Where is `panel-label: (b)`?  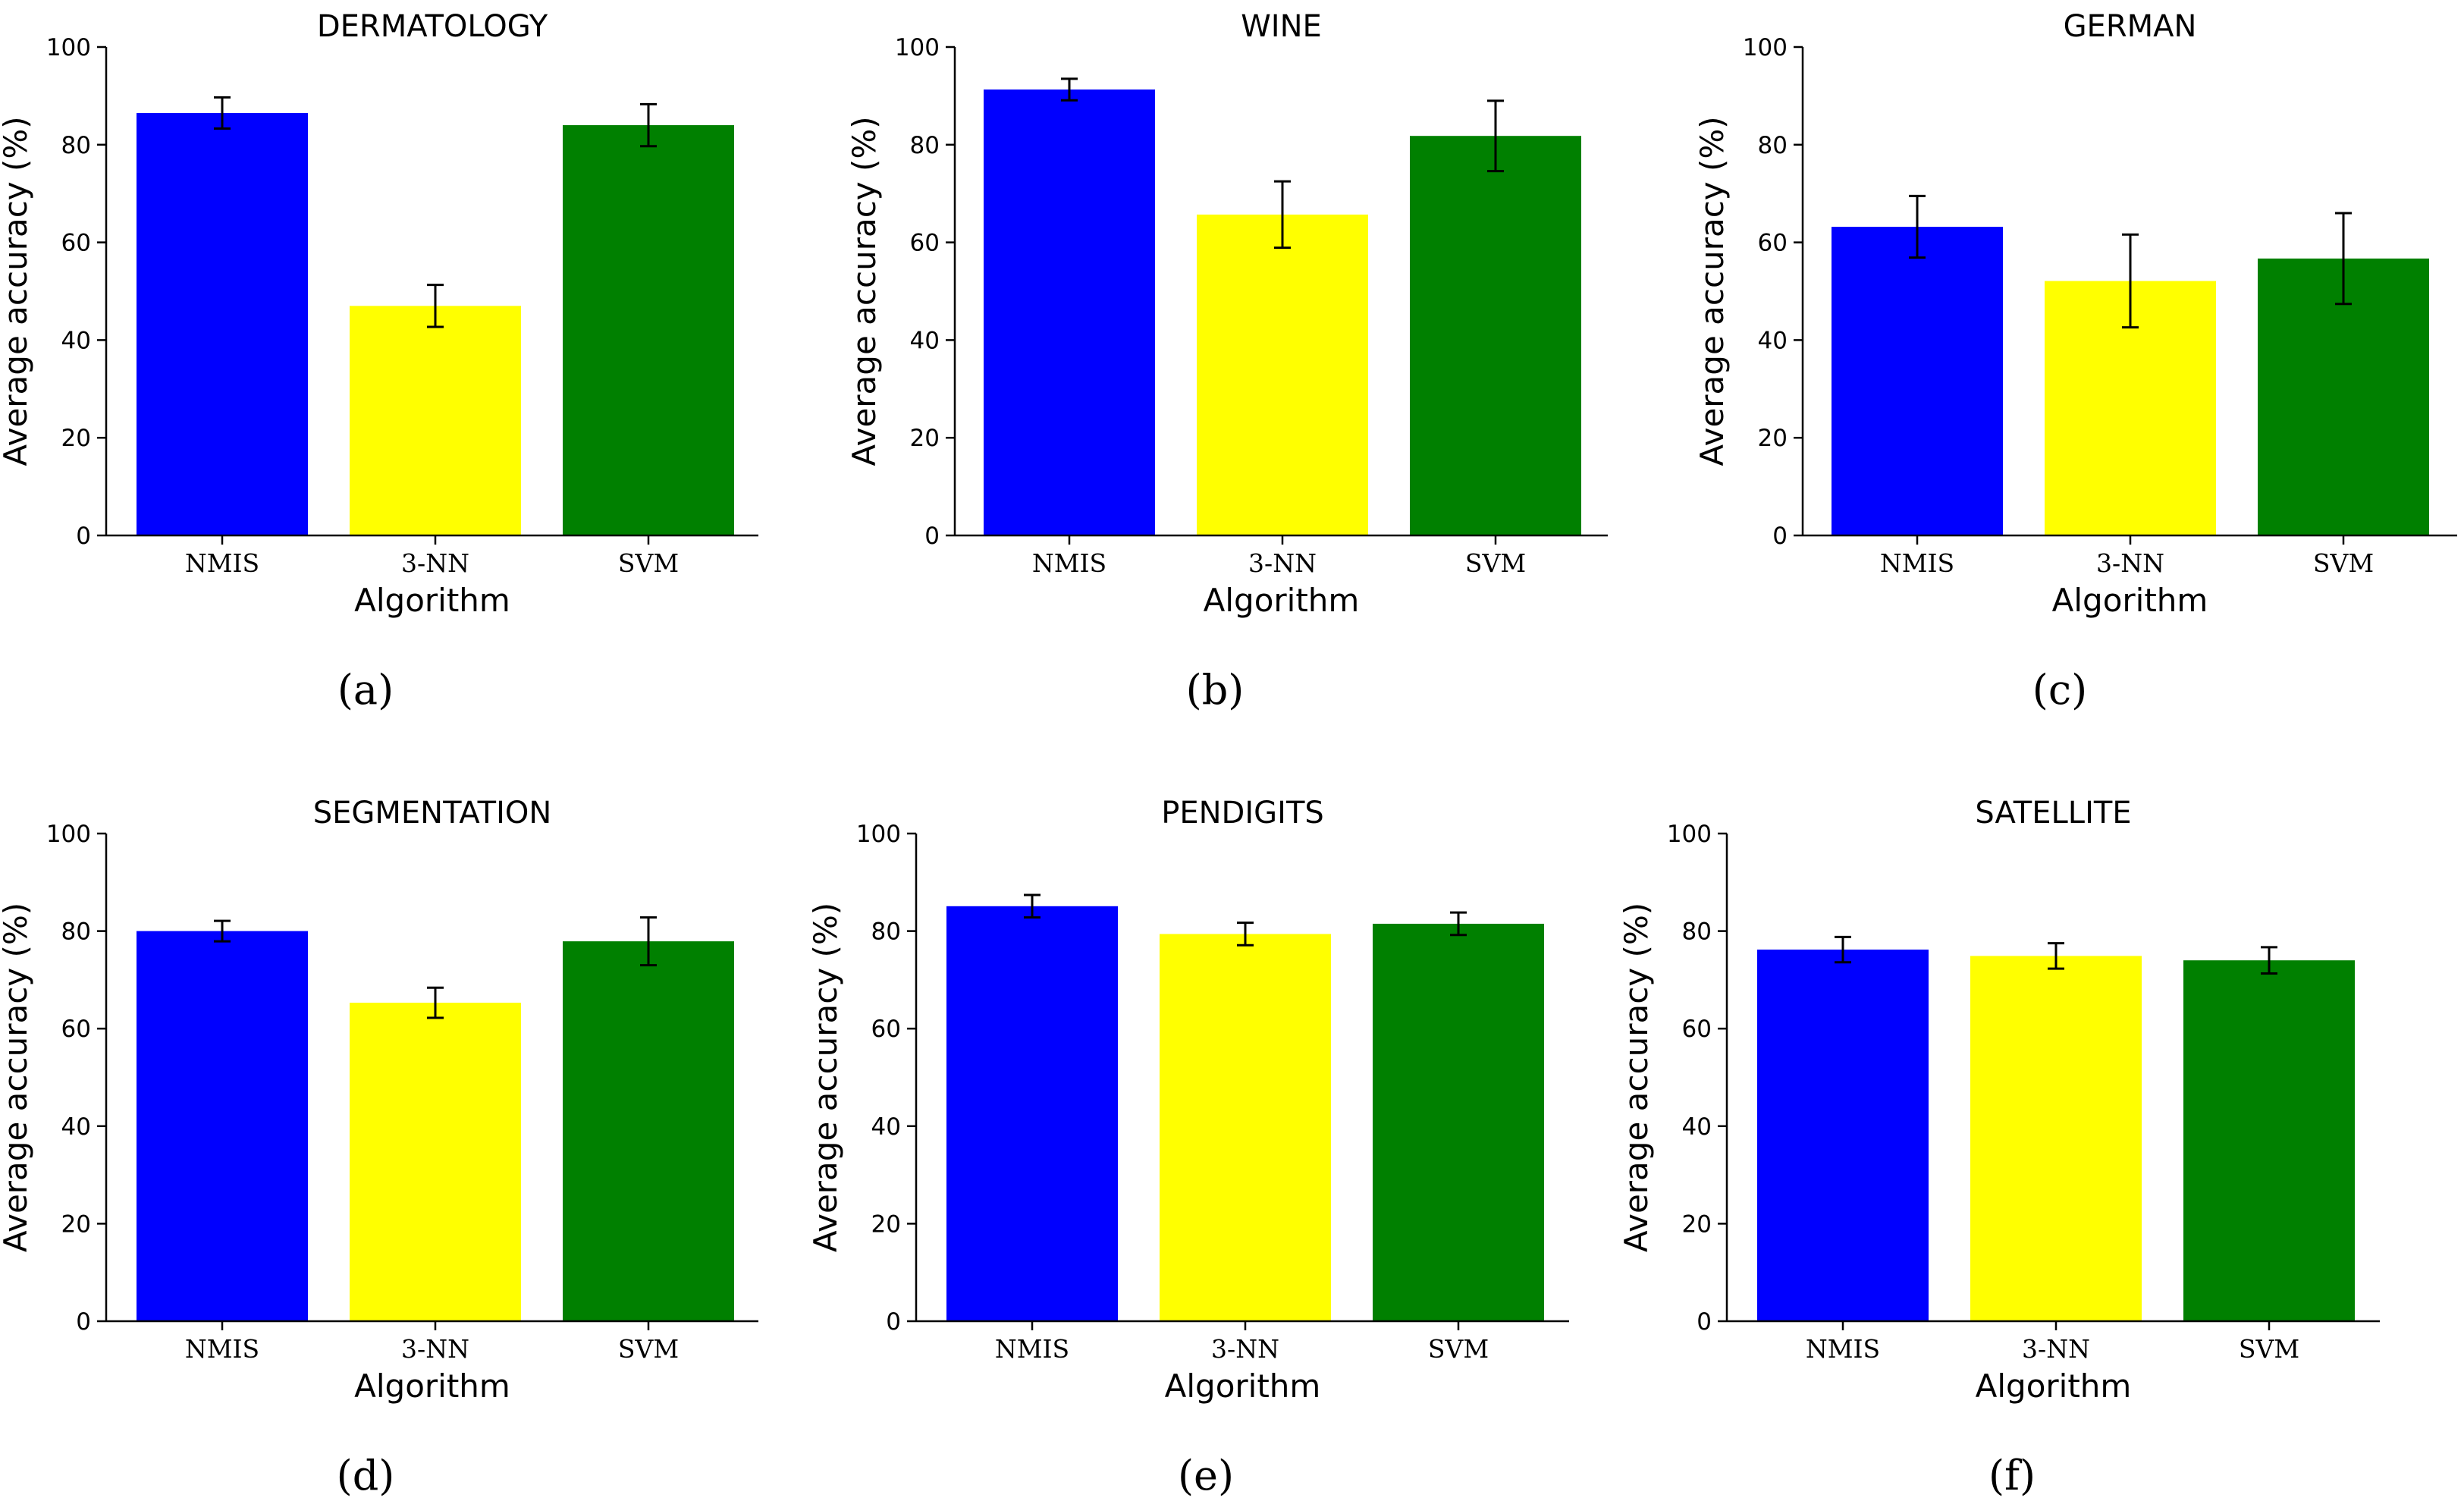
panel-label: (b) is located at coordinates (1215, 690).